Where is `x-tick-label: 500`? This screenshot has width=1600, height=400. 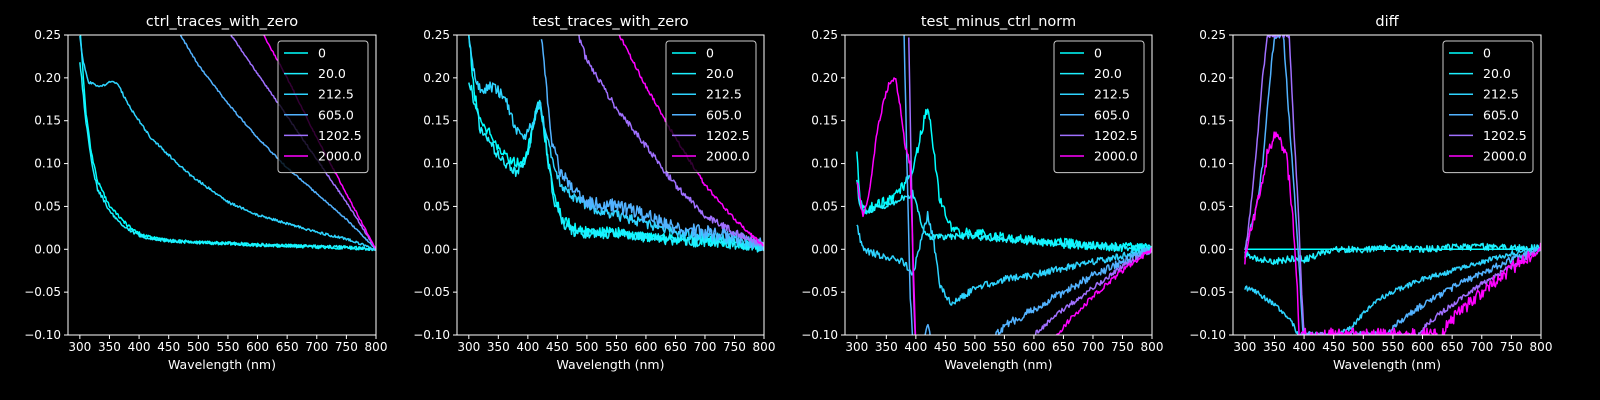 x-tick-label: 500 is located at coordinates (586, 347).